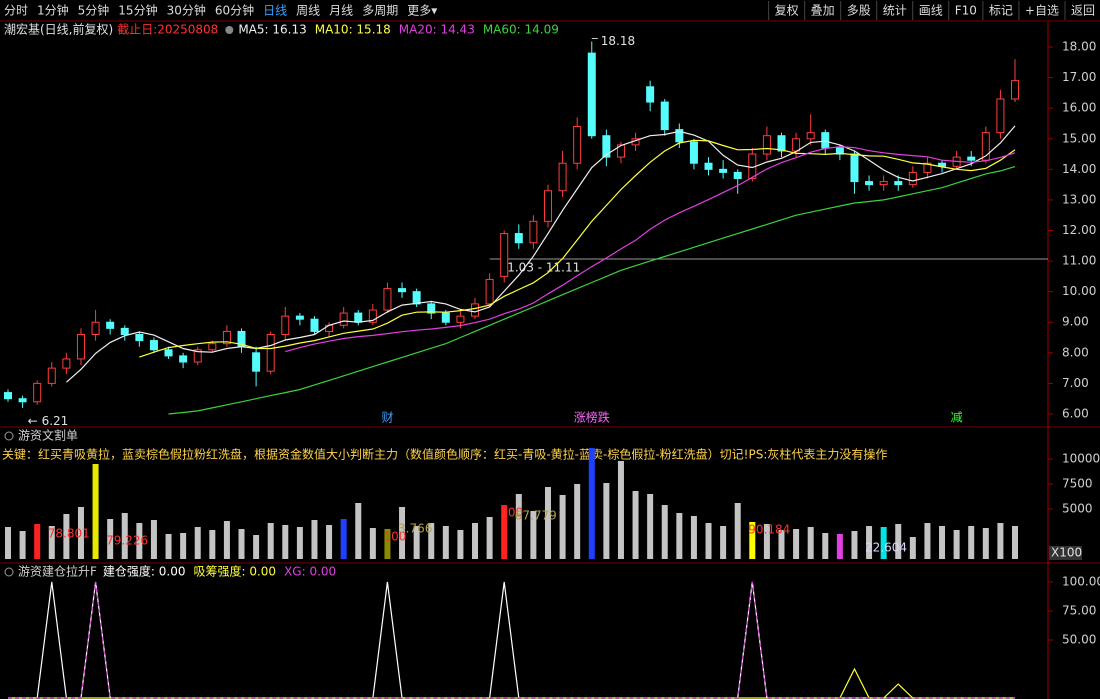 This screenshot has width=1100, height=699. What do you see at coordinates (144, 571) in the screenshot?
I see `legend-entry: 建仓强度: 0.00` at bounding box center [144, 571].